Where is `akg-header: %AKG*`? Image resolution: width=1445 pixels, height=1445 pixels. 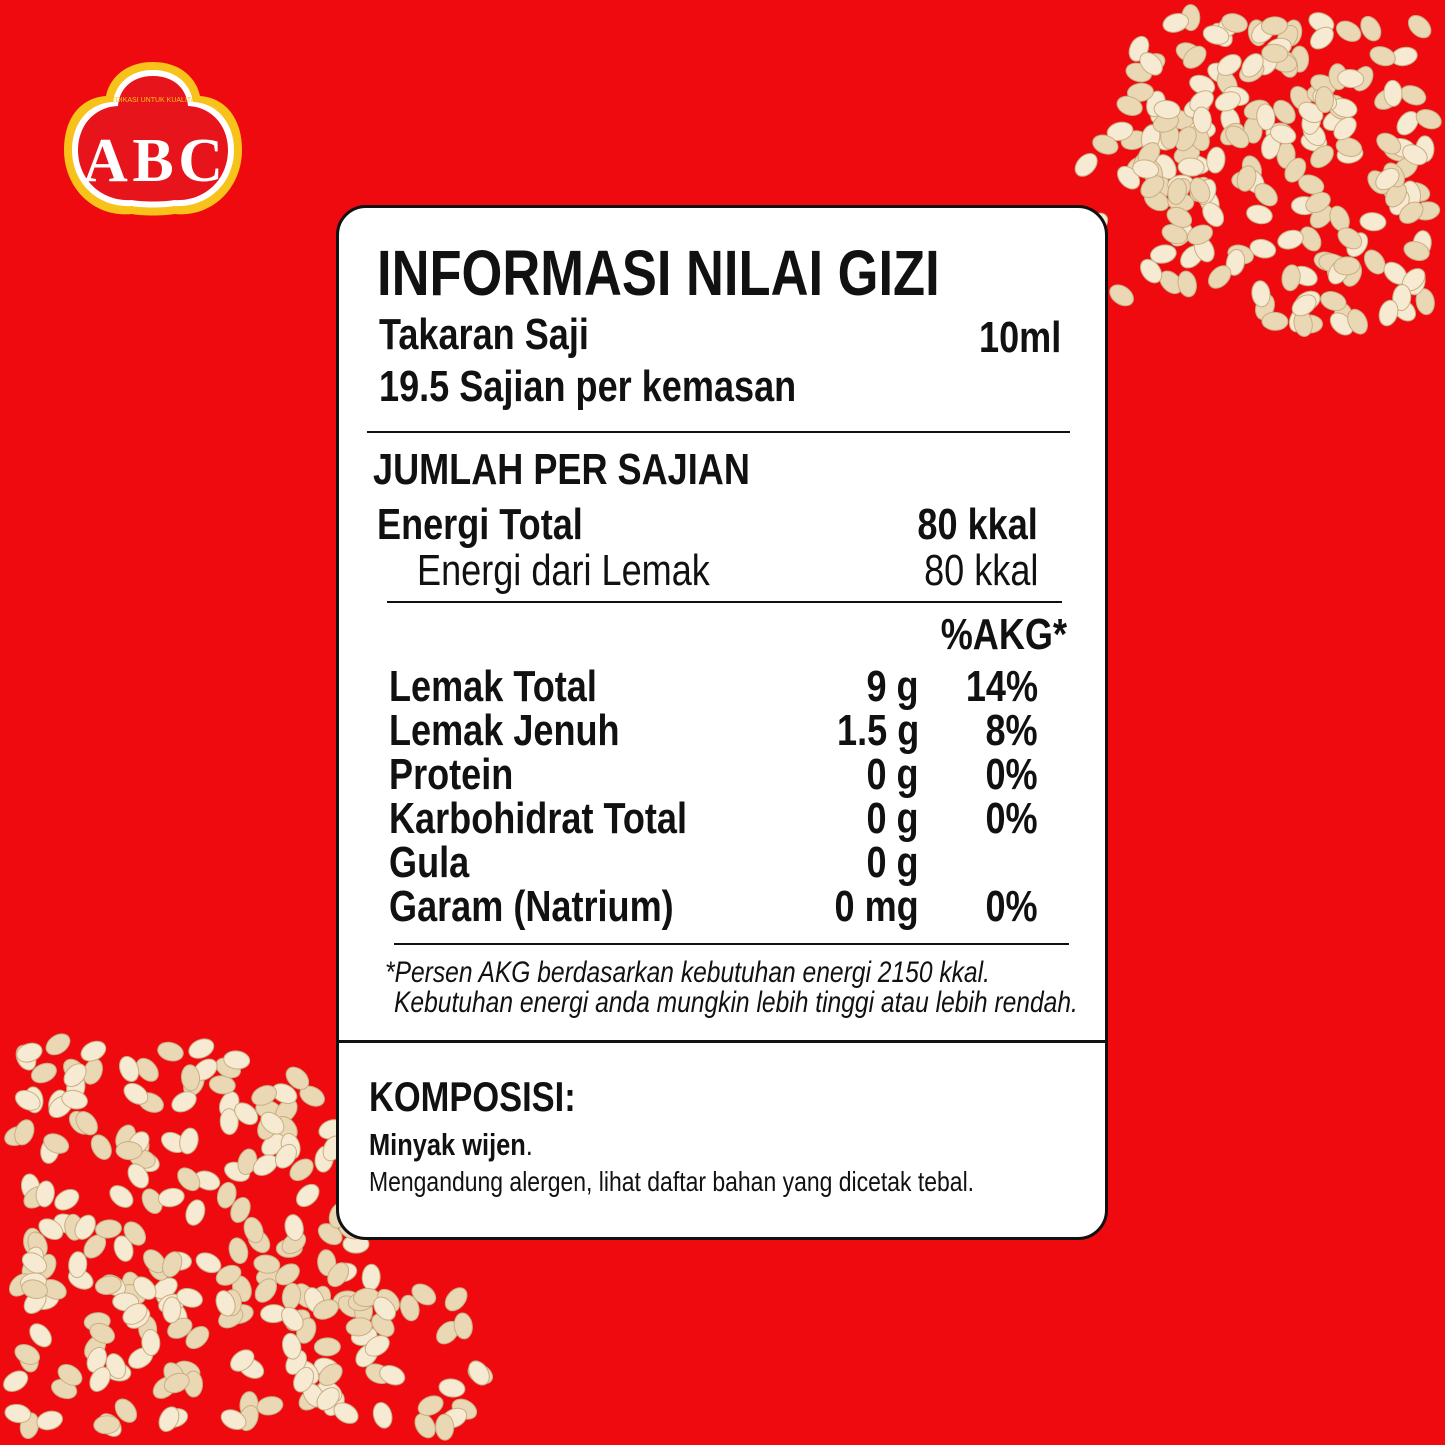
akg-header: %AKG* is located at coordinates (1003, 634).